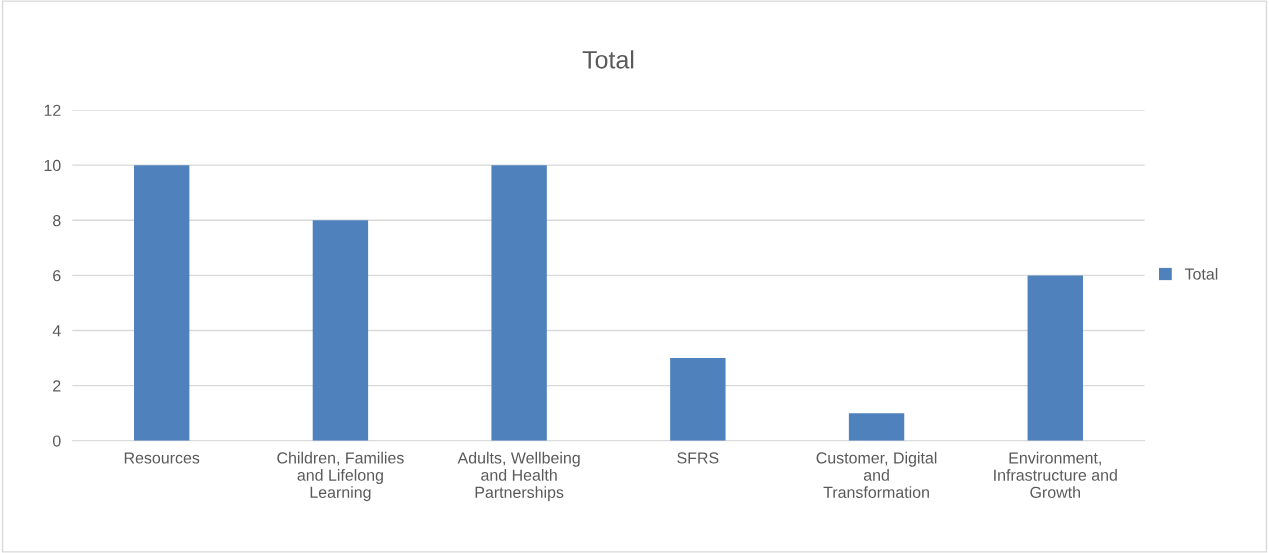 Image resolution: width=1269 pixels, height=553 pixels. I want to click on y-tick-label: 2, so click(57, 386).